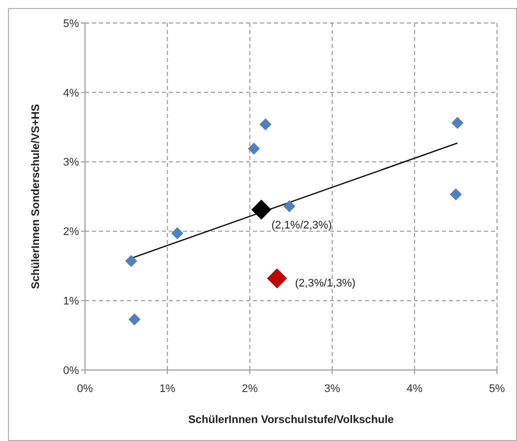 The height and width of the screenshot is (441, 517). What do you see at coordinates (497, 388) in the screenshot?
I see `x-tick-label: 5%` at bounding box center [497, 388].